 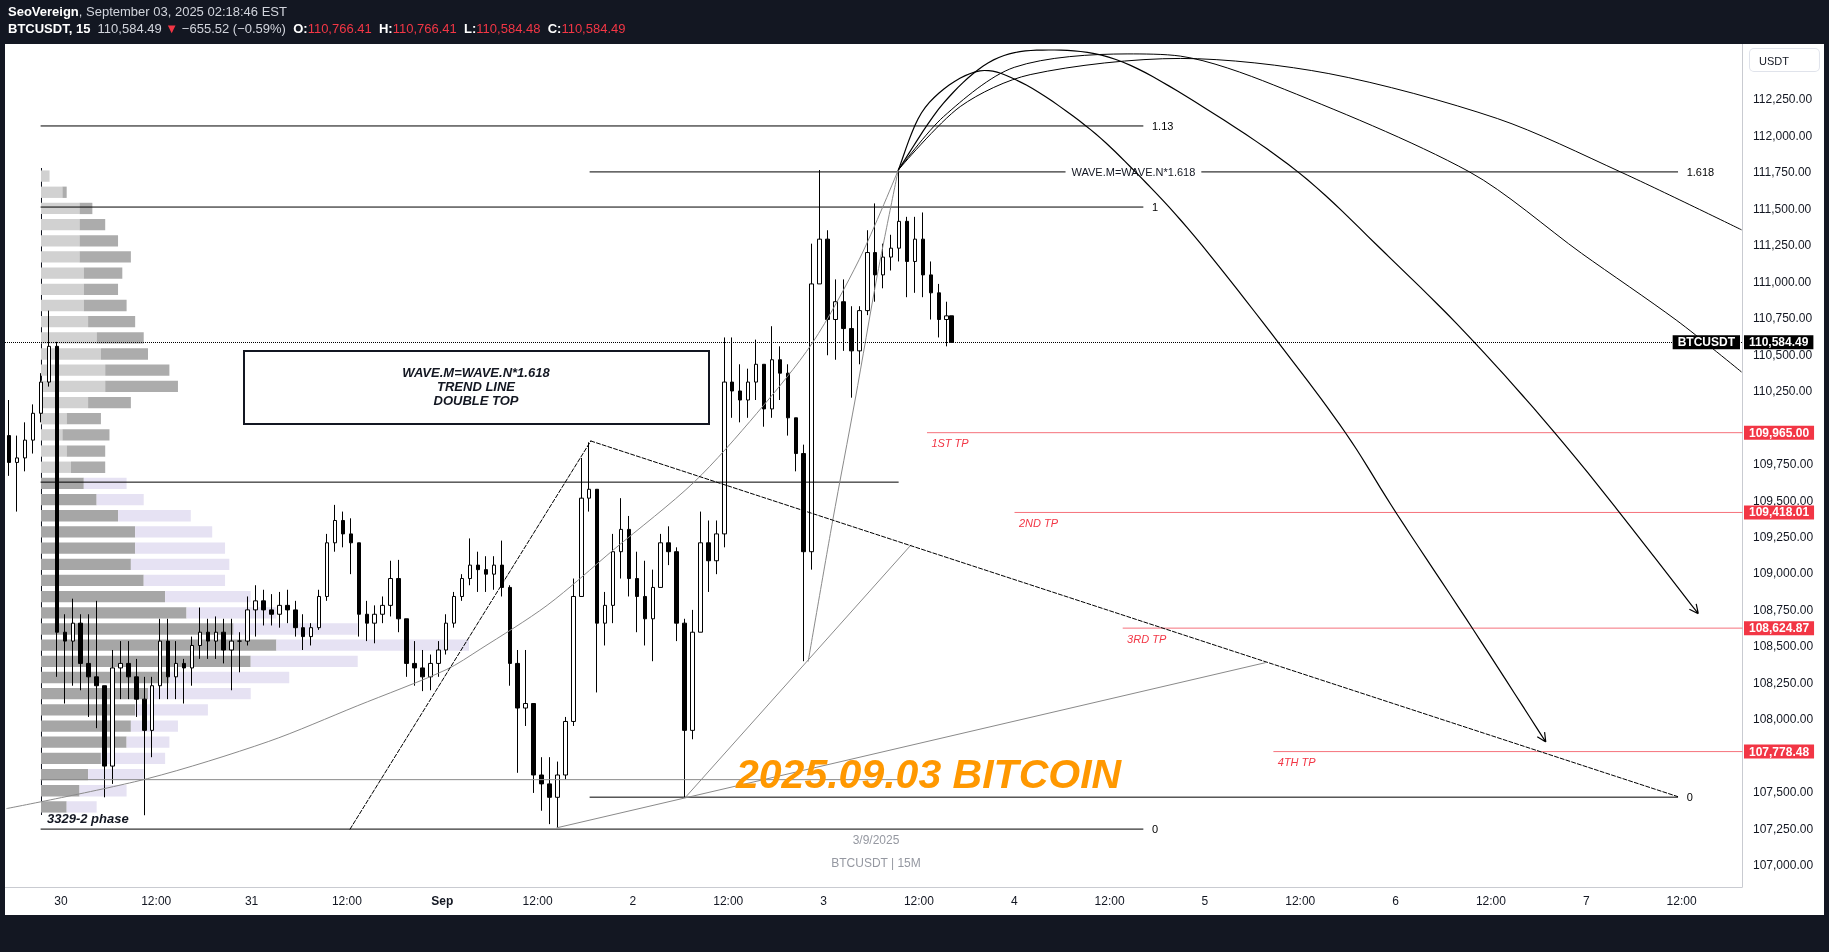 What do you see at coordinates (1783, 792) in the screenshot?
I see `y-tick-label: 107,500.00` at bounding box center [1783, 792].